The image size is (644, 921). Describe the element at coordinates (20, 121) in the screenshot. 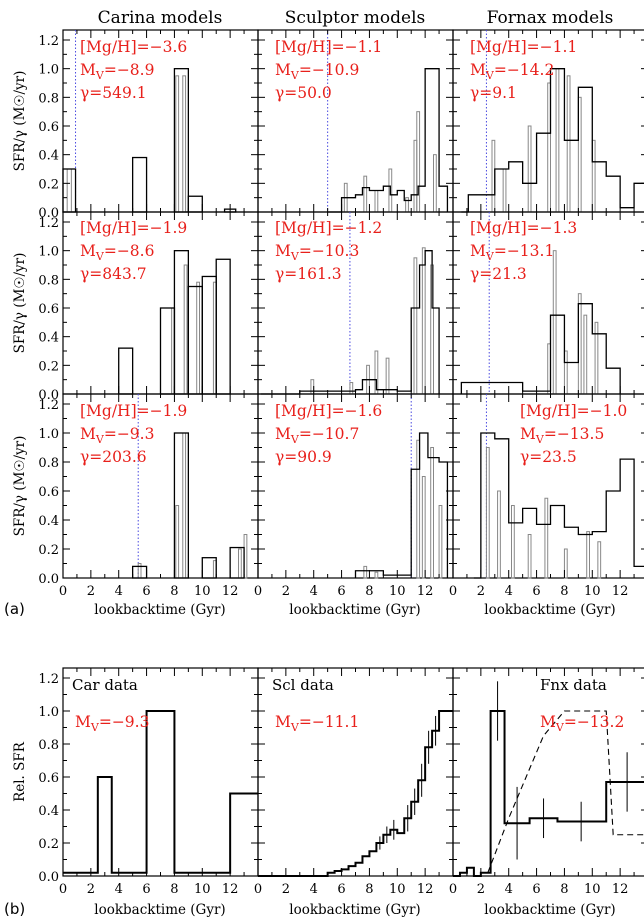

I see `y-axis-label: SFR/γ (M☉/yr)` at that location.